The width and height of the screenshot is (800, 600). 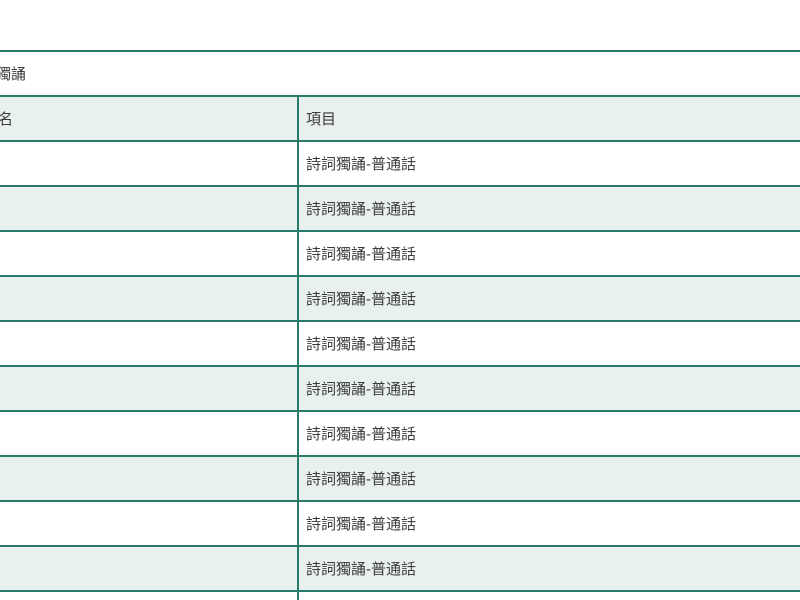 I want to click on group-header-cell: 獨誦, so click(x=400, y=73).